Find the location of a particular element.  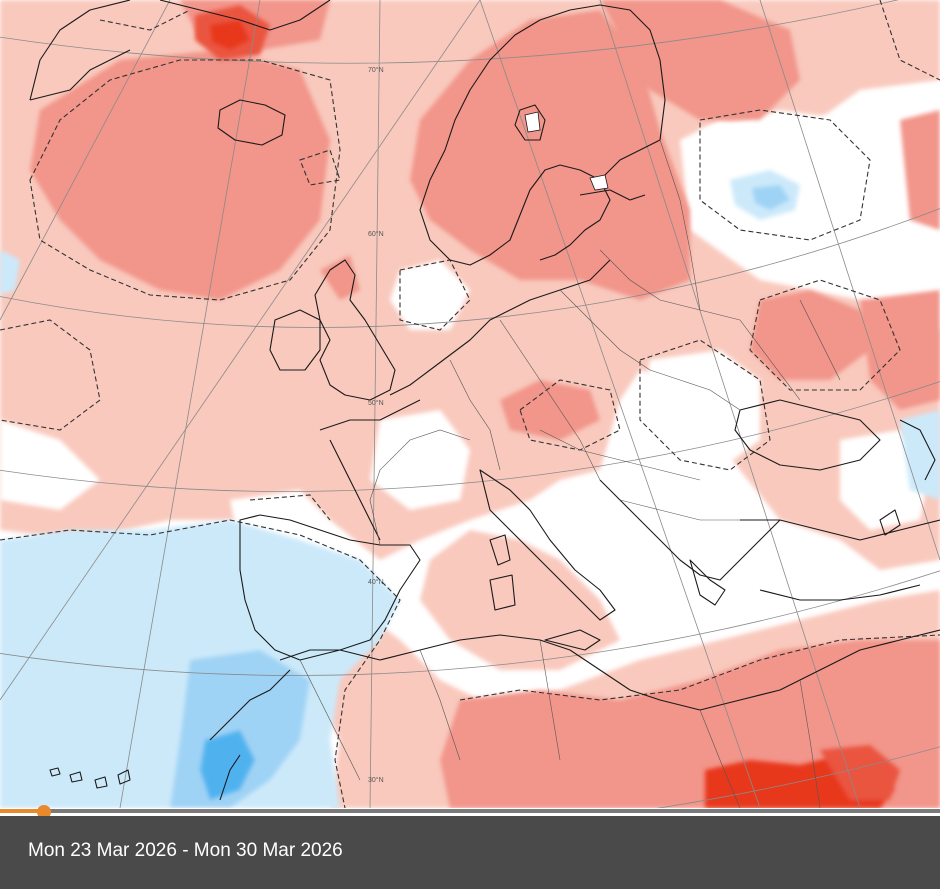

lat-label-40: 40°N is located at coordinates (376, 582).